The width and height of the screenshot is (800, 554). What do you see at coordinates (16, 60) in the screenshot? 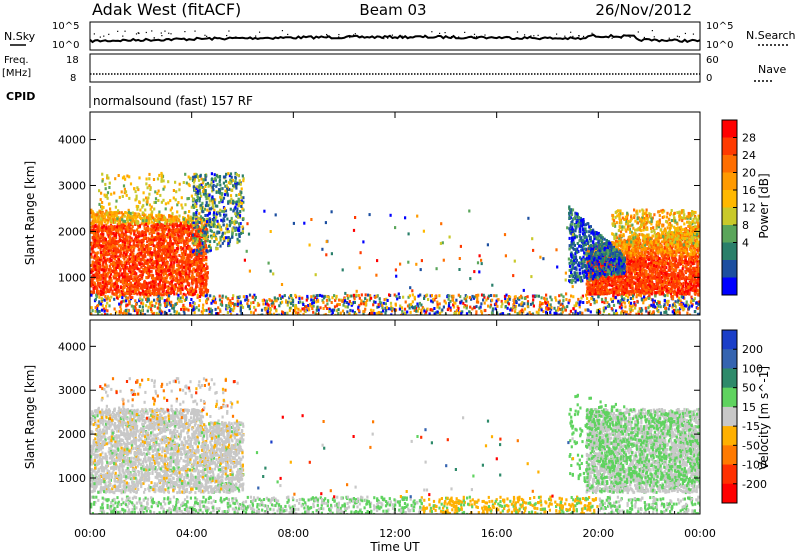
I see `freq-label: Freq.` at bounding box center [16, 60].